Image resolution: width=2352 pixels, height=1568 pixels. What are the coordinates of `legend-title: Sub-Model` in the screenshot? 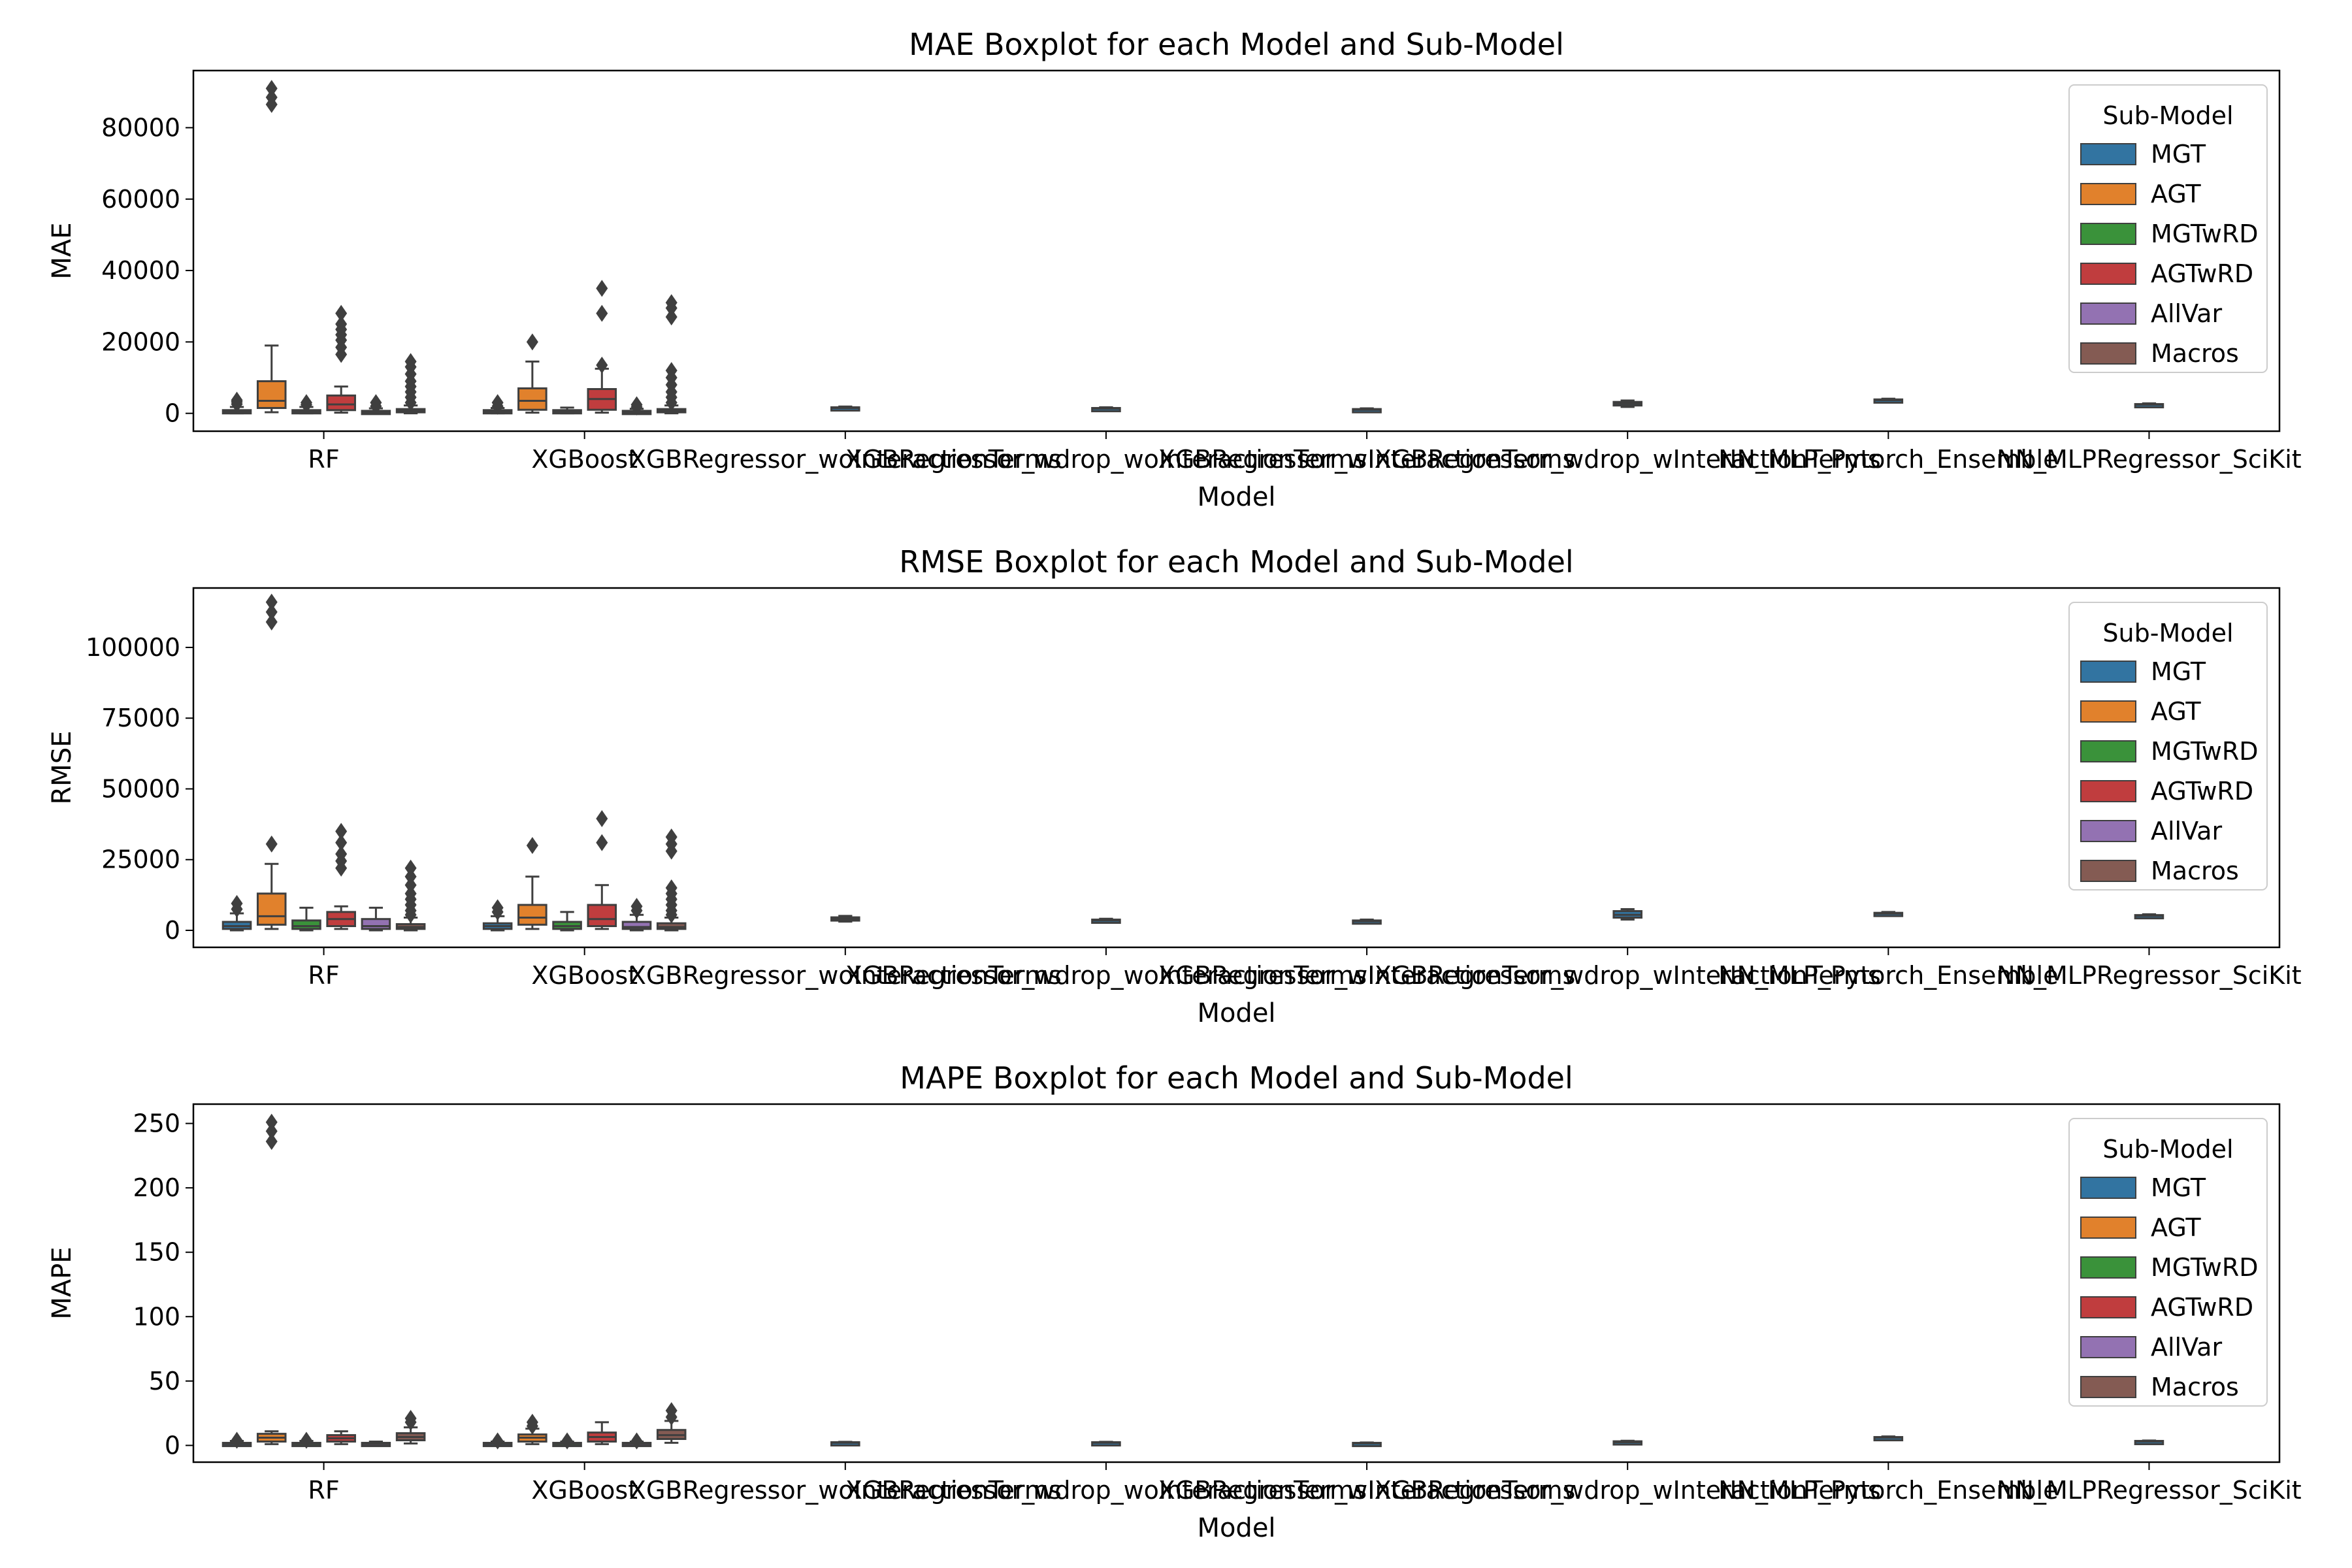 It's located at (2167, 115).